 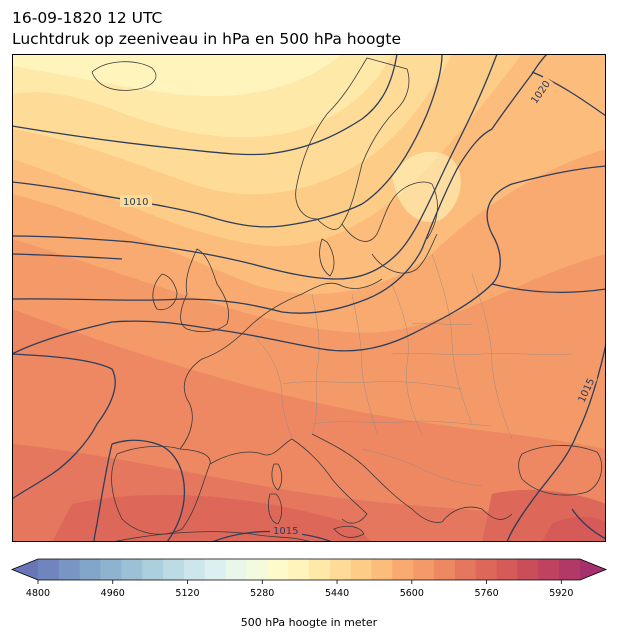 What do you see at coordinates (285, 531) in the screenshot?
I see `isobar-label-1015-south: 1015` at bounding box center [285, 531].